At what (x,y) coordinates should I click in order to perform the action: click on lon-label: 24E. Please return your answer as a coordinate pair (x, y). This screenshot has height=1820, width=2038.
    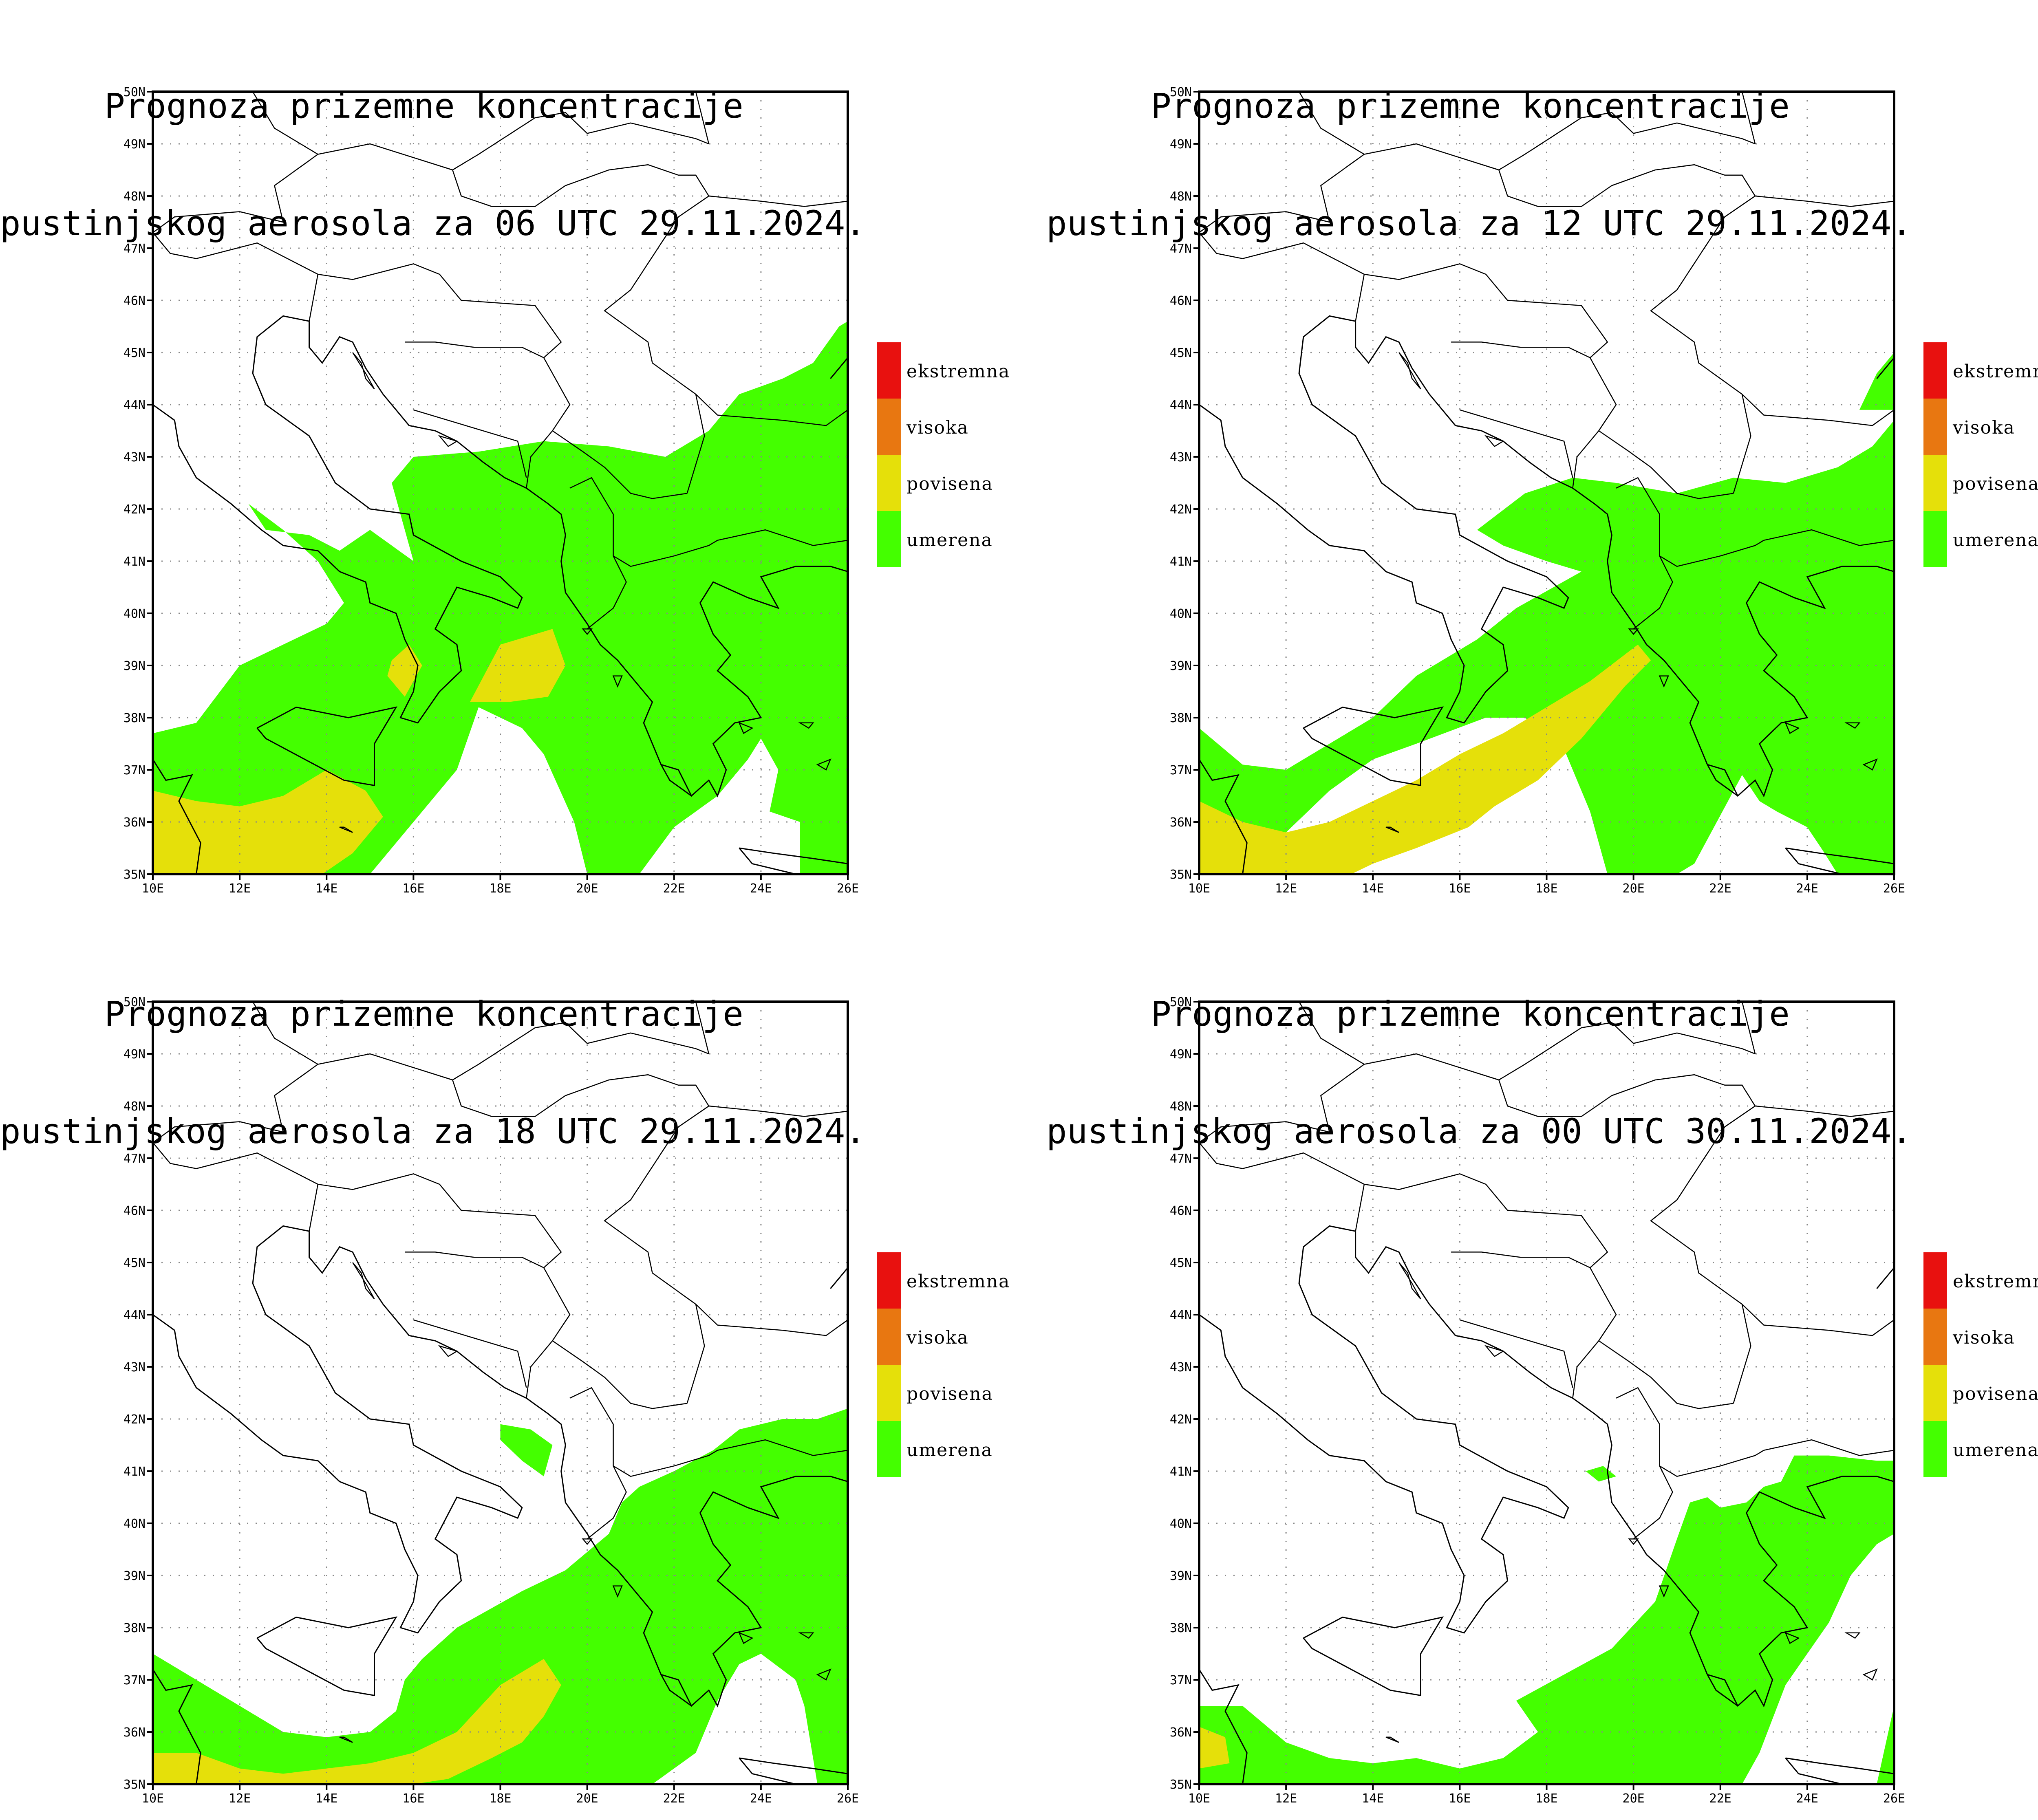
    Looking at the image, I should click on (761, 1799).